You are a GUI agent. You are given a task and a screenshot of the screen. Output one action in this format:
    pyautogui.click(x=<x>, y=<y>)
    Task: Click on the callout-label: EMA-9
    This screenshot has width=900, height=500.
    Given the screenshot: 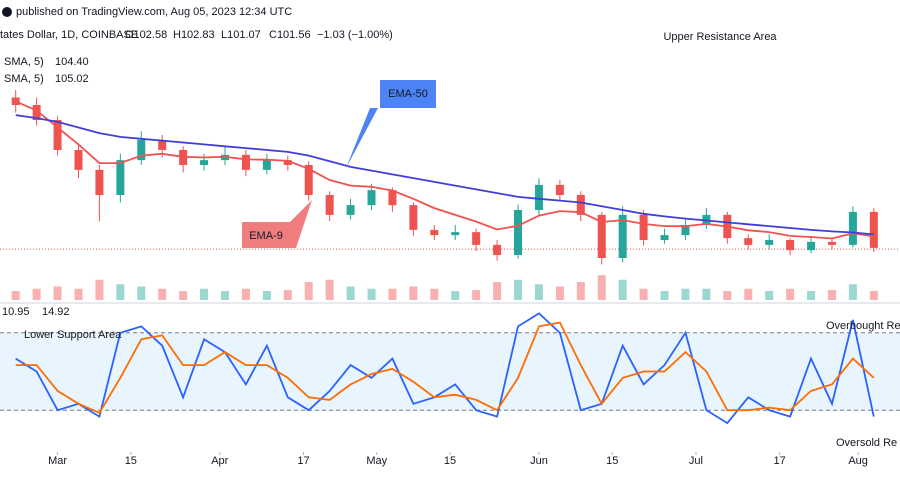 What is the action you would take?
    pyautogui.click(x=266, y=236)
    